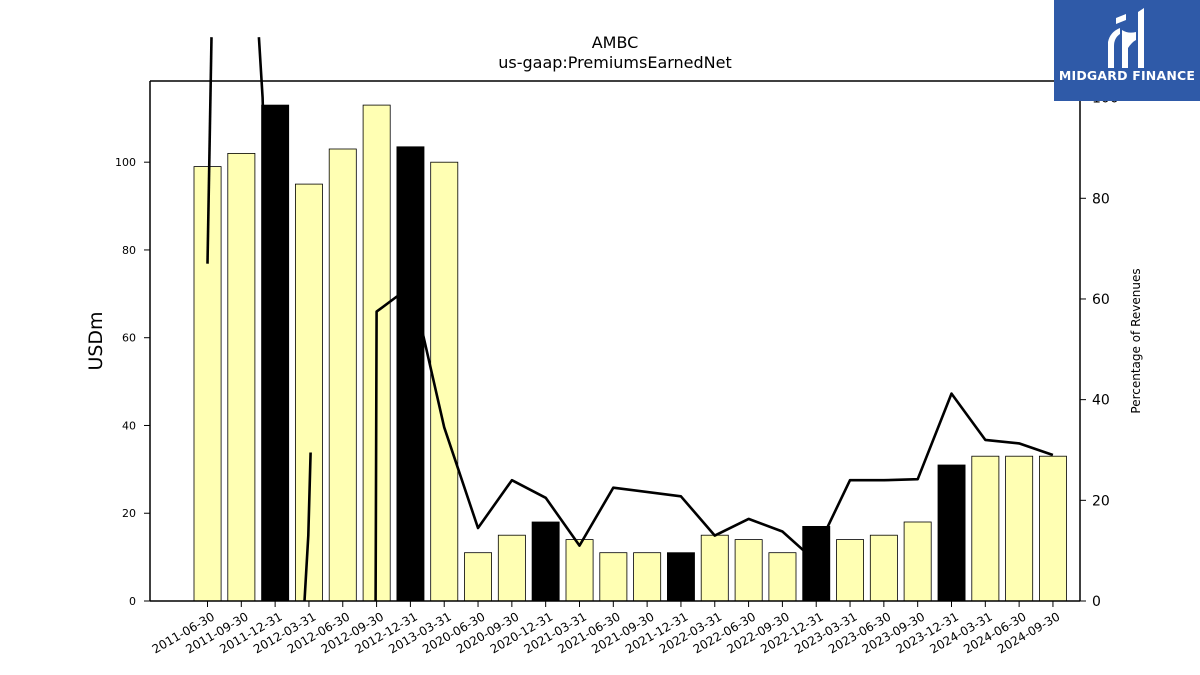 This screenshot has height=675, width=1200. I want to click on y2-tick-label: 20, so click(1101, 501).